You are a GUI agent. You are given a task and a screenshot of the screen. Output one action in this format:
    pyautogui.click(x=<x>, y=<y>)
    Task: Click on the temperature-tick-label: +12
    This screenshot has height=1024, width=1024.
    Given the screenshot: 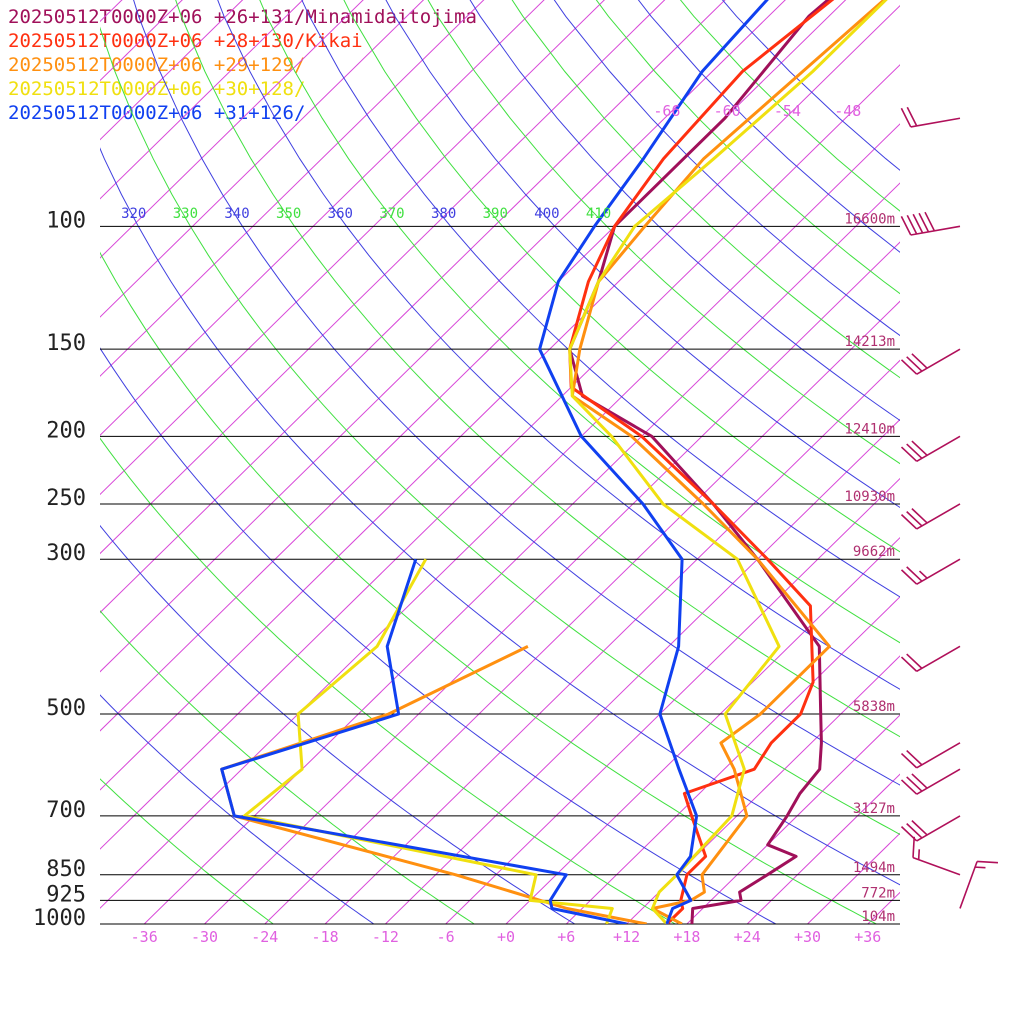 What is the action you would take?
    pyautogui.click(x=626, y=937)
    